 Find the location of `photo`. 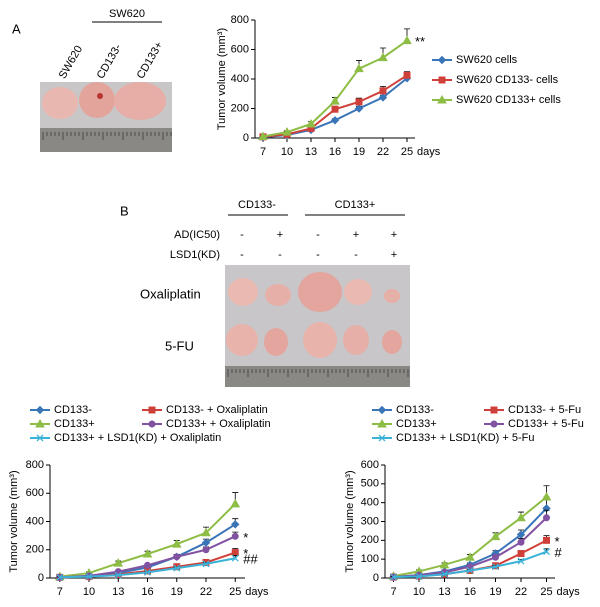

photo is located at coordinates (106, 117).